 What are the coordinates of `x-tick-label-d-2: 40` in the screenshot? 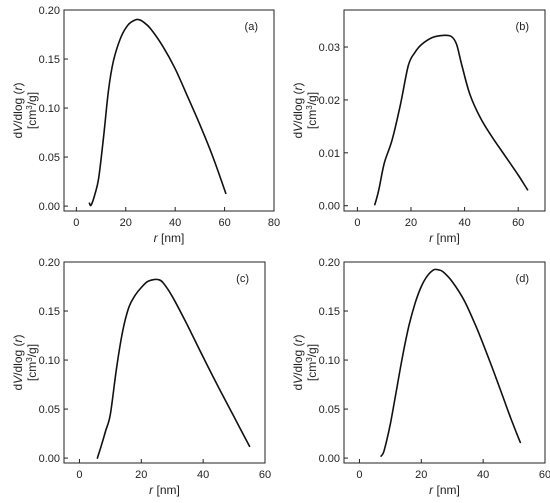 It's located at (483, 475).